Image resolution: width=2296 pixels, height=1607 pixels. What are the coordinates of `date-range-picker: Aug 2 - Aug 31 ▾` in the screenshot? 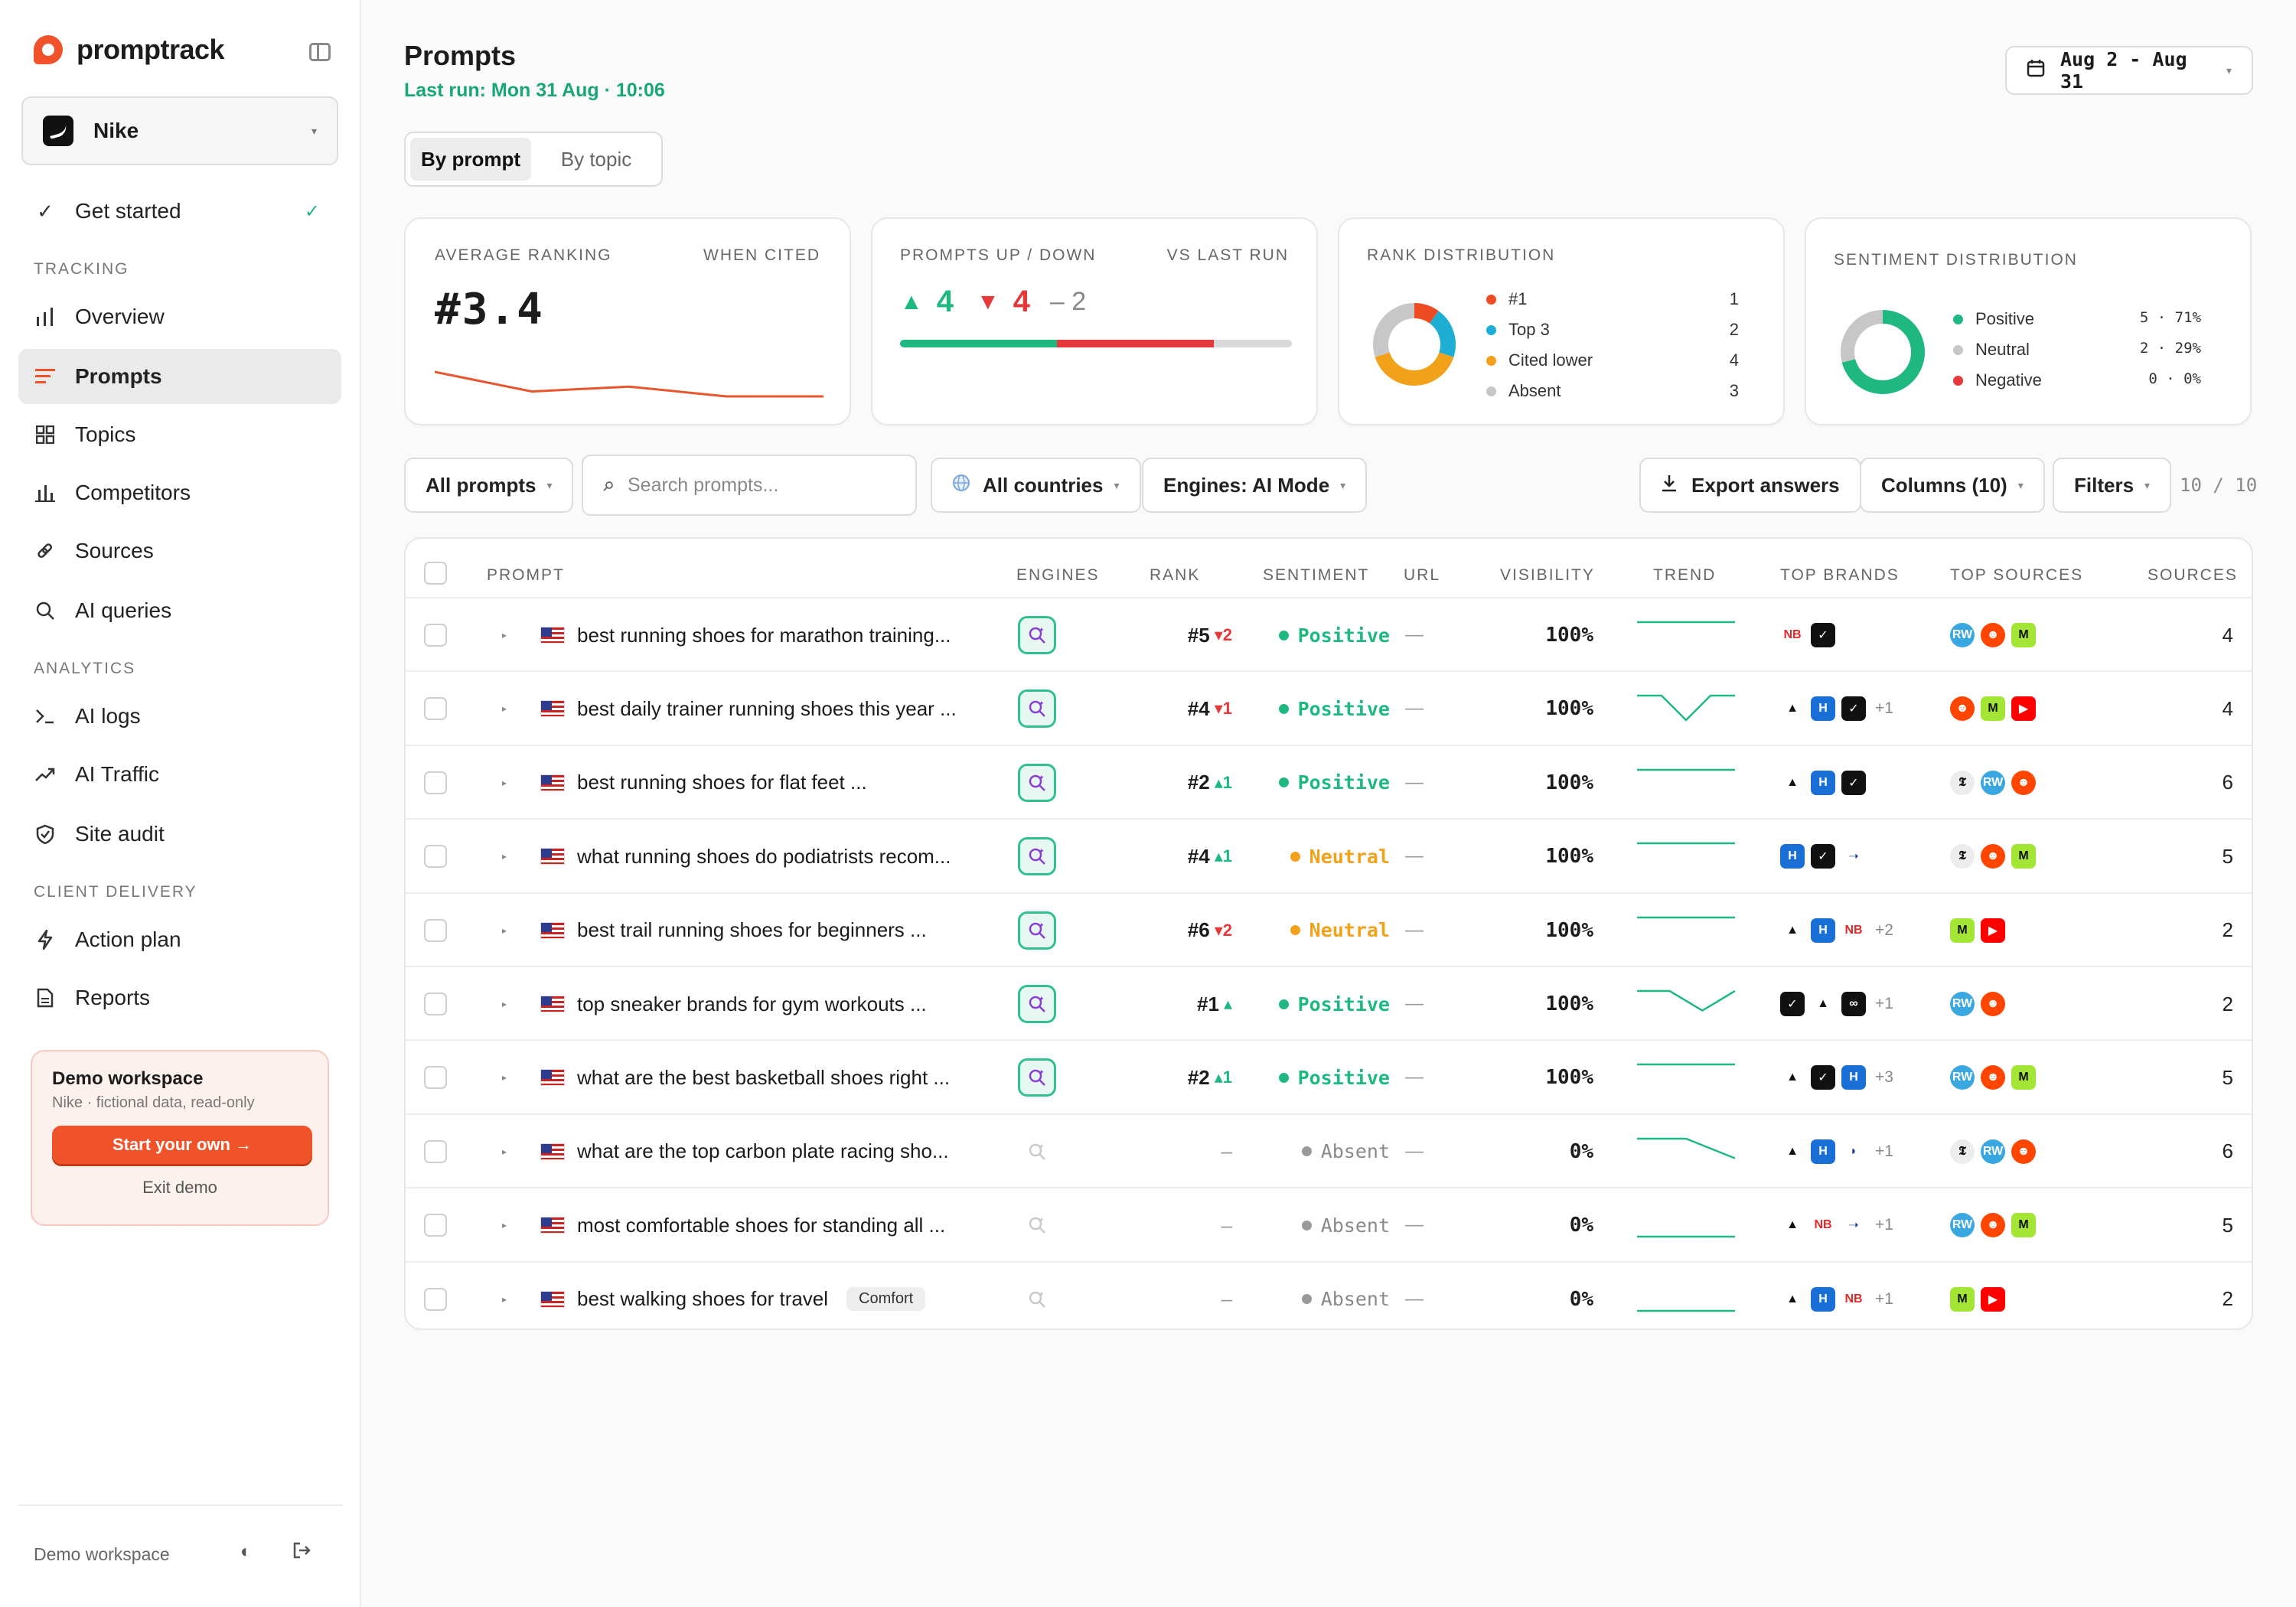 It's located at (2129, 70).